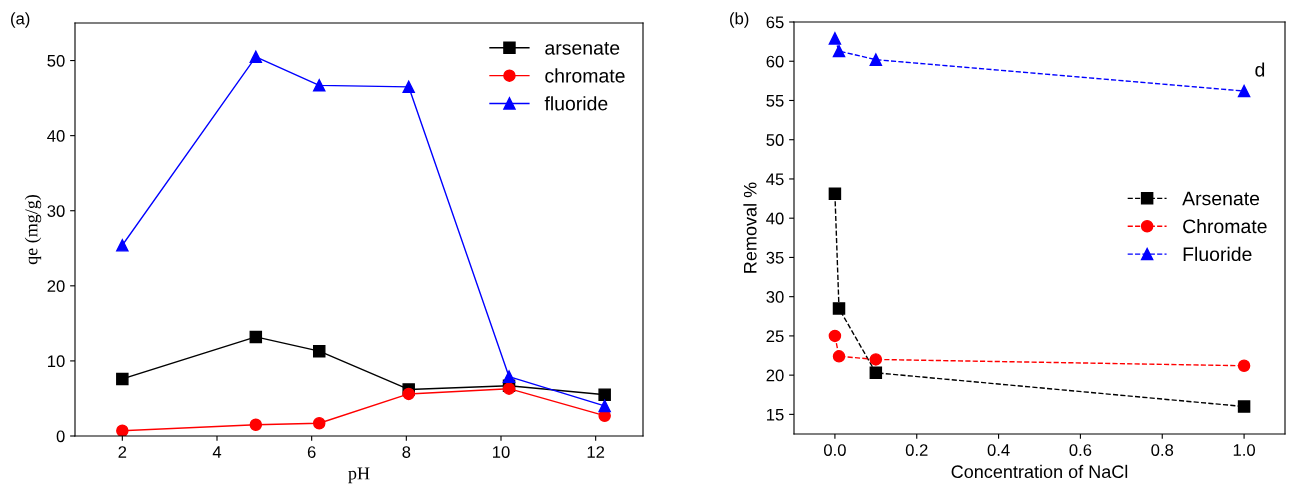 Image resolution: width=1294 pixels, height=494 pixels. What do you see at coordinates (998, 450) in the screenshot?
I see `x-tick-label: 0.4` at bounding box center [998, 450].